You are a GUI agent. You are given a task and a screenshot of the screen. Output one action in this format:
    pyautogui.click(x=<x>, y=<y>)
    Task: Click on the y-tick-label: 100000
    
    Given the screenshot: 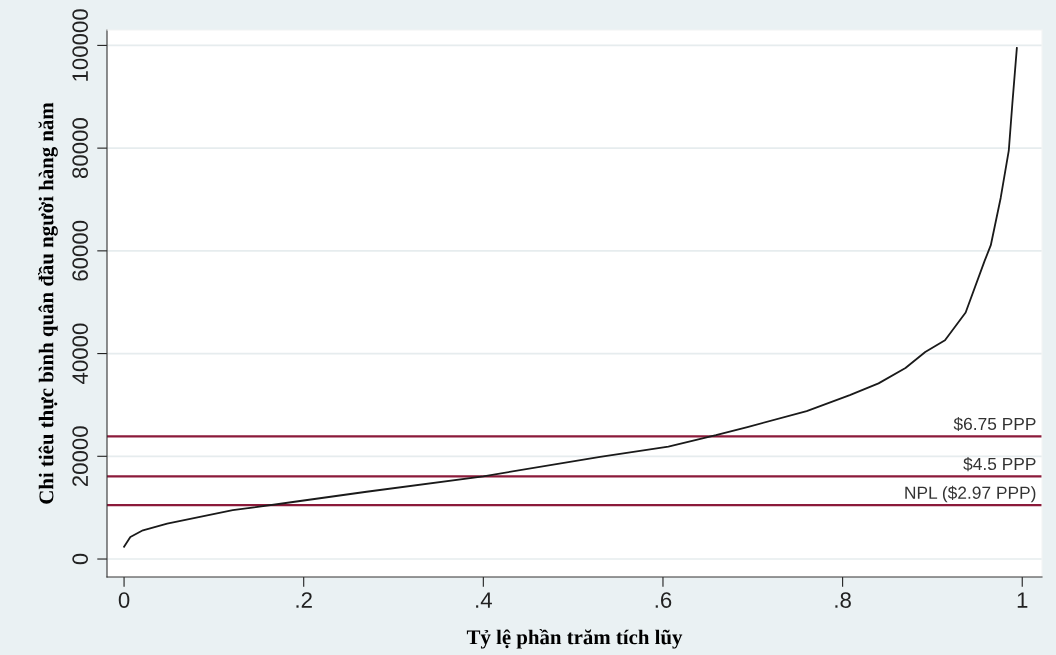 What is the action you would take?
    pyautogui.click(x=80, y=45)
    